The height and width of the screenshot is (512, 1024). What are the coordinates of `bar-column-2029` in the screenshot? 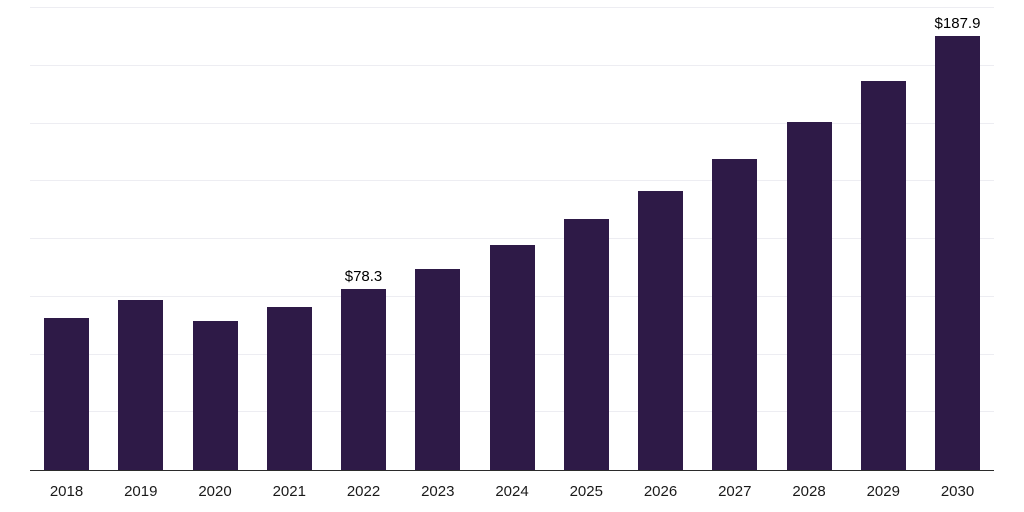 It's located at (883, 239).